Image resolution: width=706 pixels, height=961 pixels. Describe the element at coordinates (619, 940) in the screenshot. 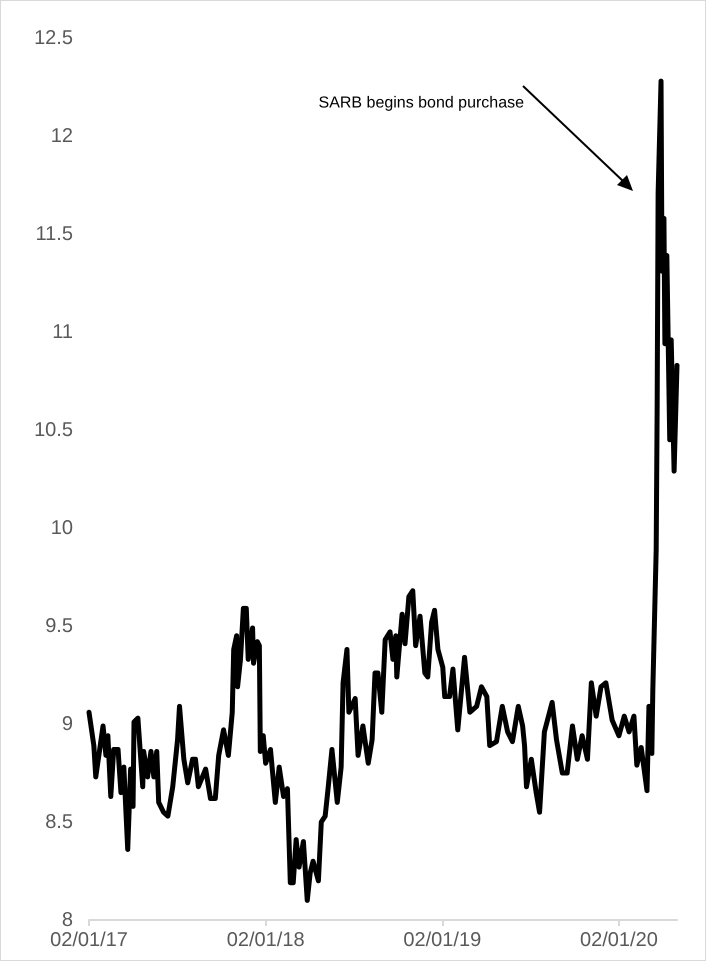

I see `x-tick-label: 02/01/20` at that location.